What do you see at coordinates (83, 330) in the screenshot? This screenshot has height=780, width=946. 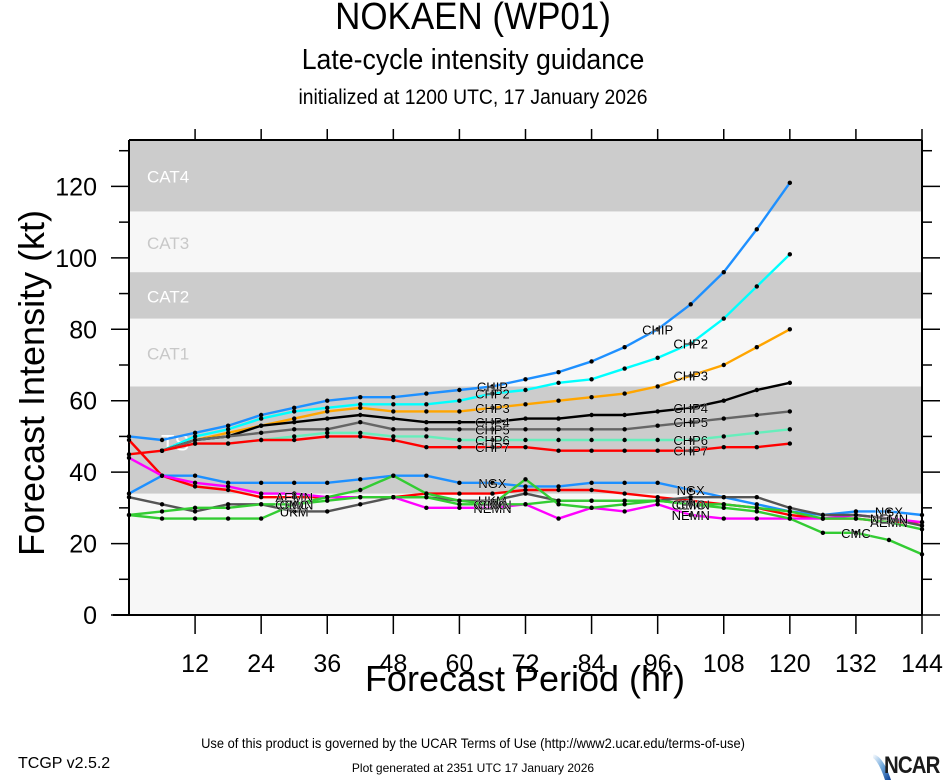 I see `y-tick-label: 80` at bounding box center [83, 330].